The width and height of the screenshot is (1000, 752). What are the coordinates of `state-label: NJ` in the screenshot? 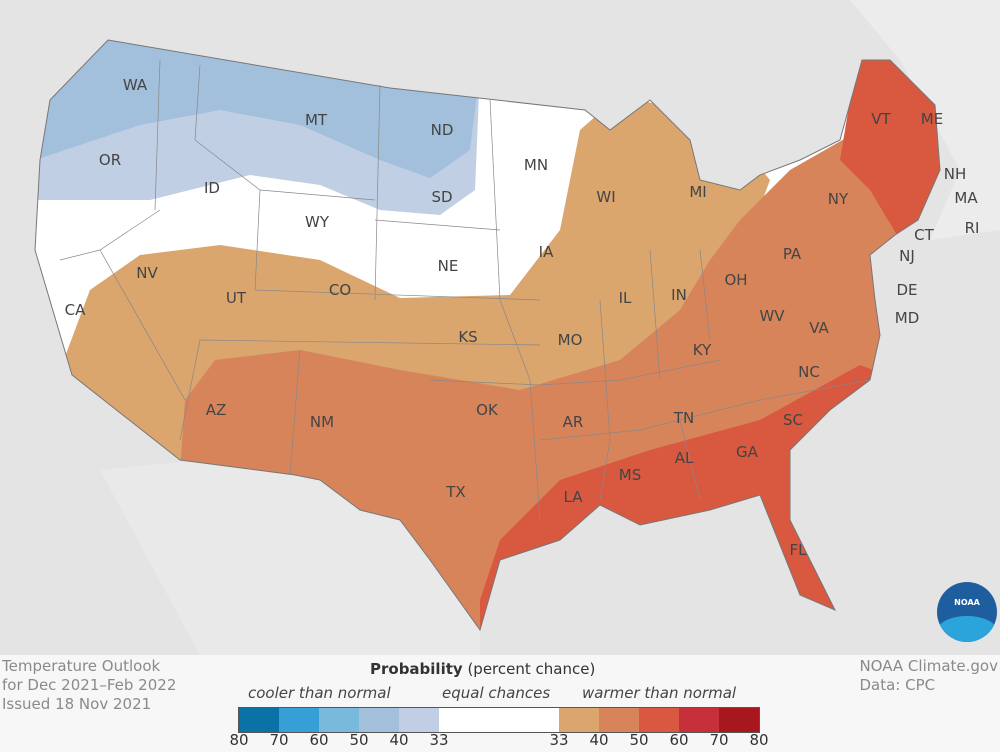 It's located at (907, 256).